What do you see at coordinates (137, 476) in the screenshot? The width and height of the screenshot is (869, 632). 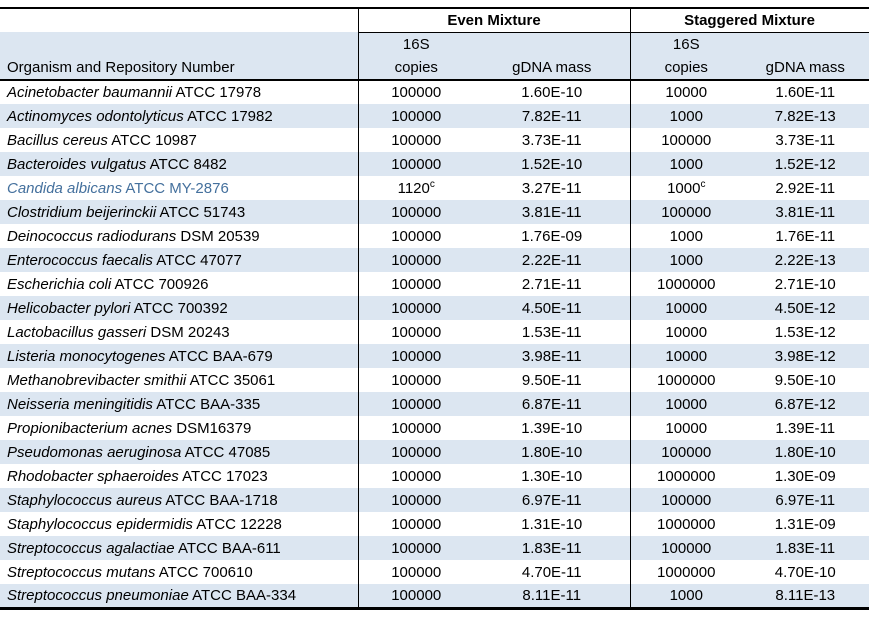 I see `organism-cell: Rhodobacter sphaeroides ATCC 17023` at bounding box center [137, 476].